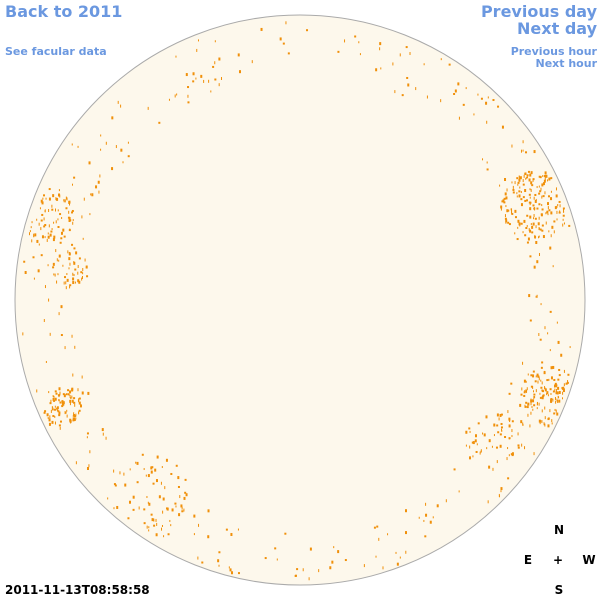 The image size is (600, 600). I want to click on previous-day-link: Previous day, so click(538, 11).